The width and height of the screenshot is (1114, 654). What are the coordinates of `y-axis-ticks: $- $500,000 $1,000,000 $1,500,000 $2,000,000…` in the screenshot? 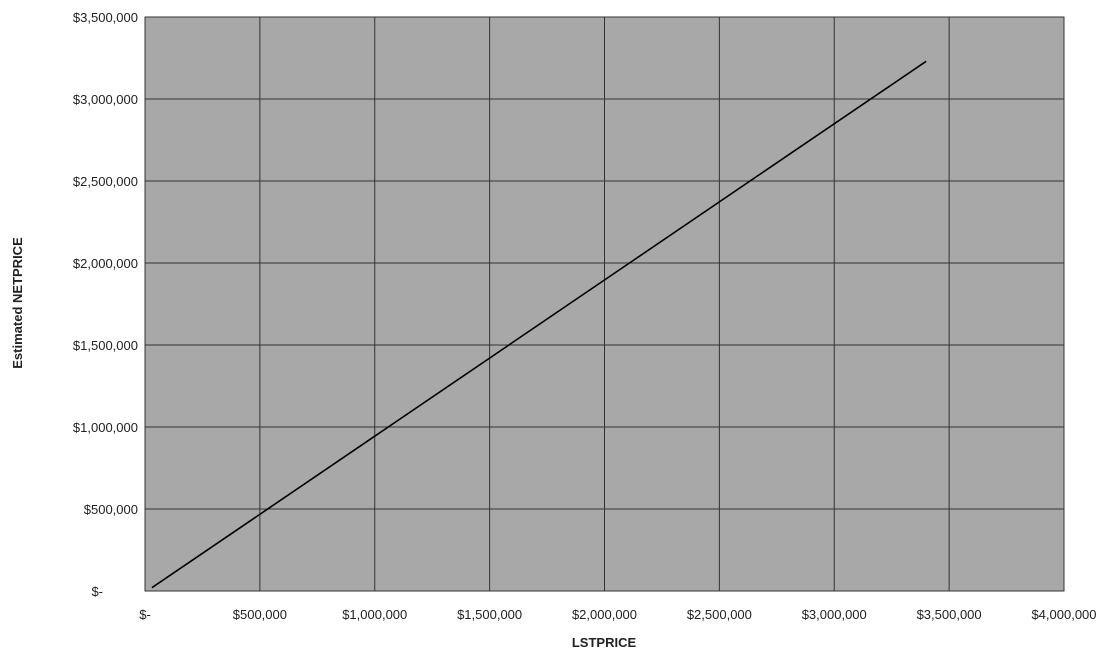 It's located at (105, 304).